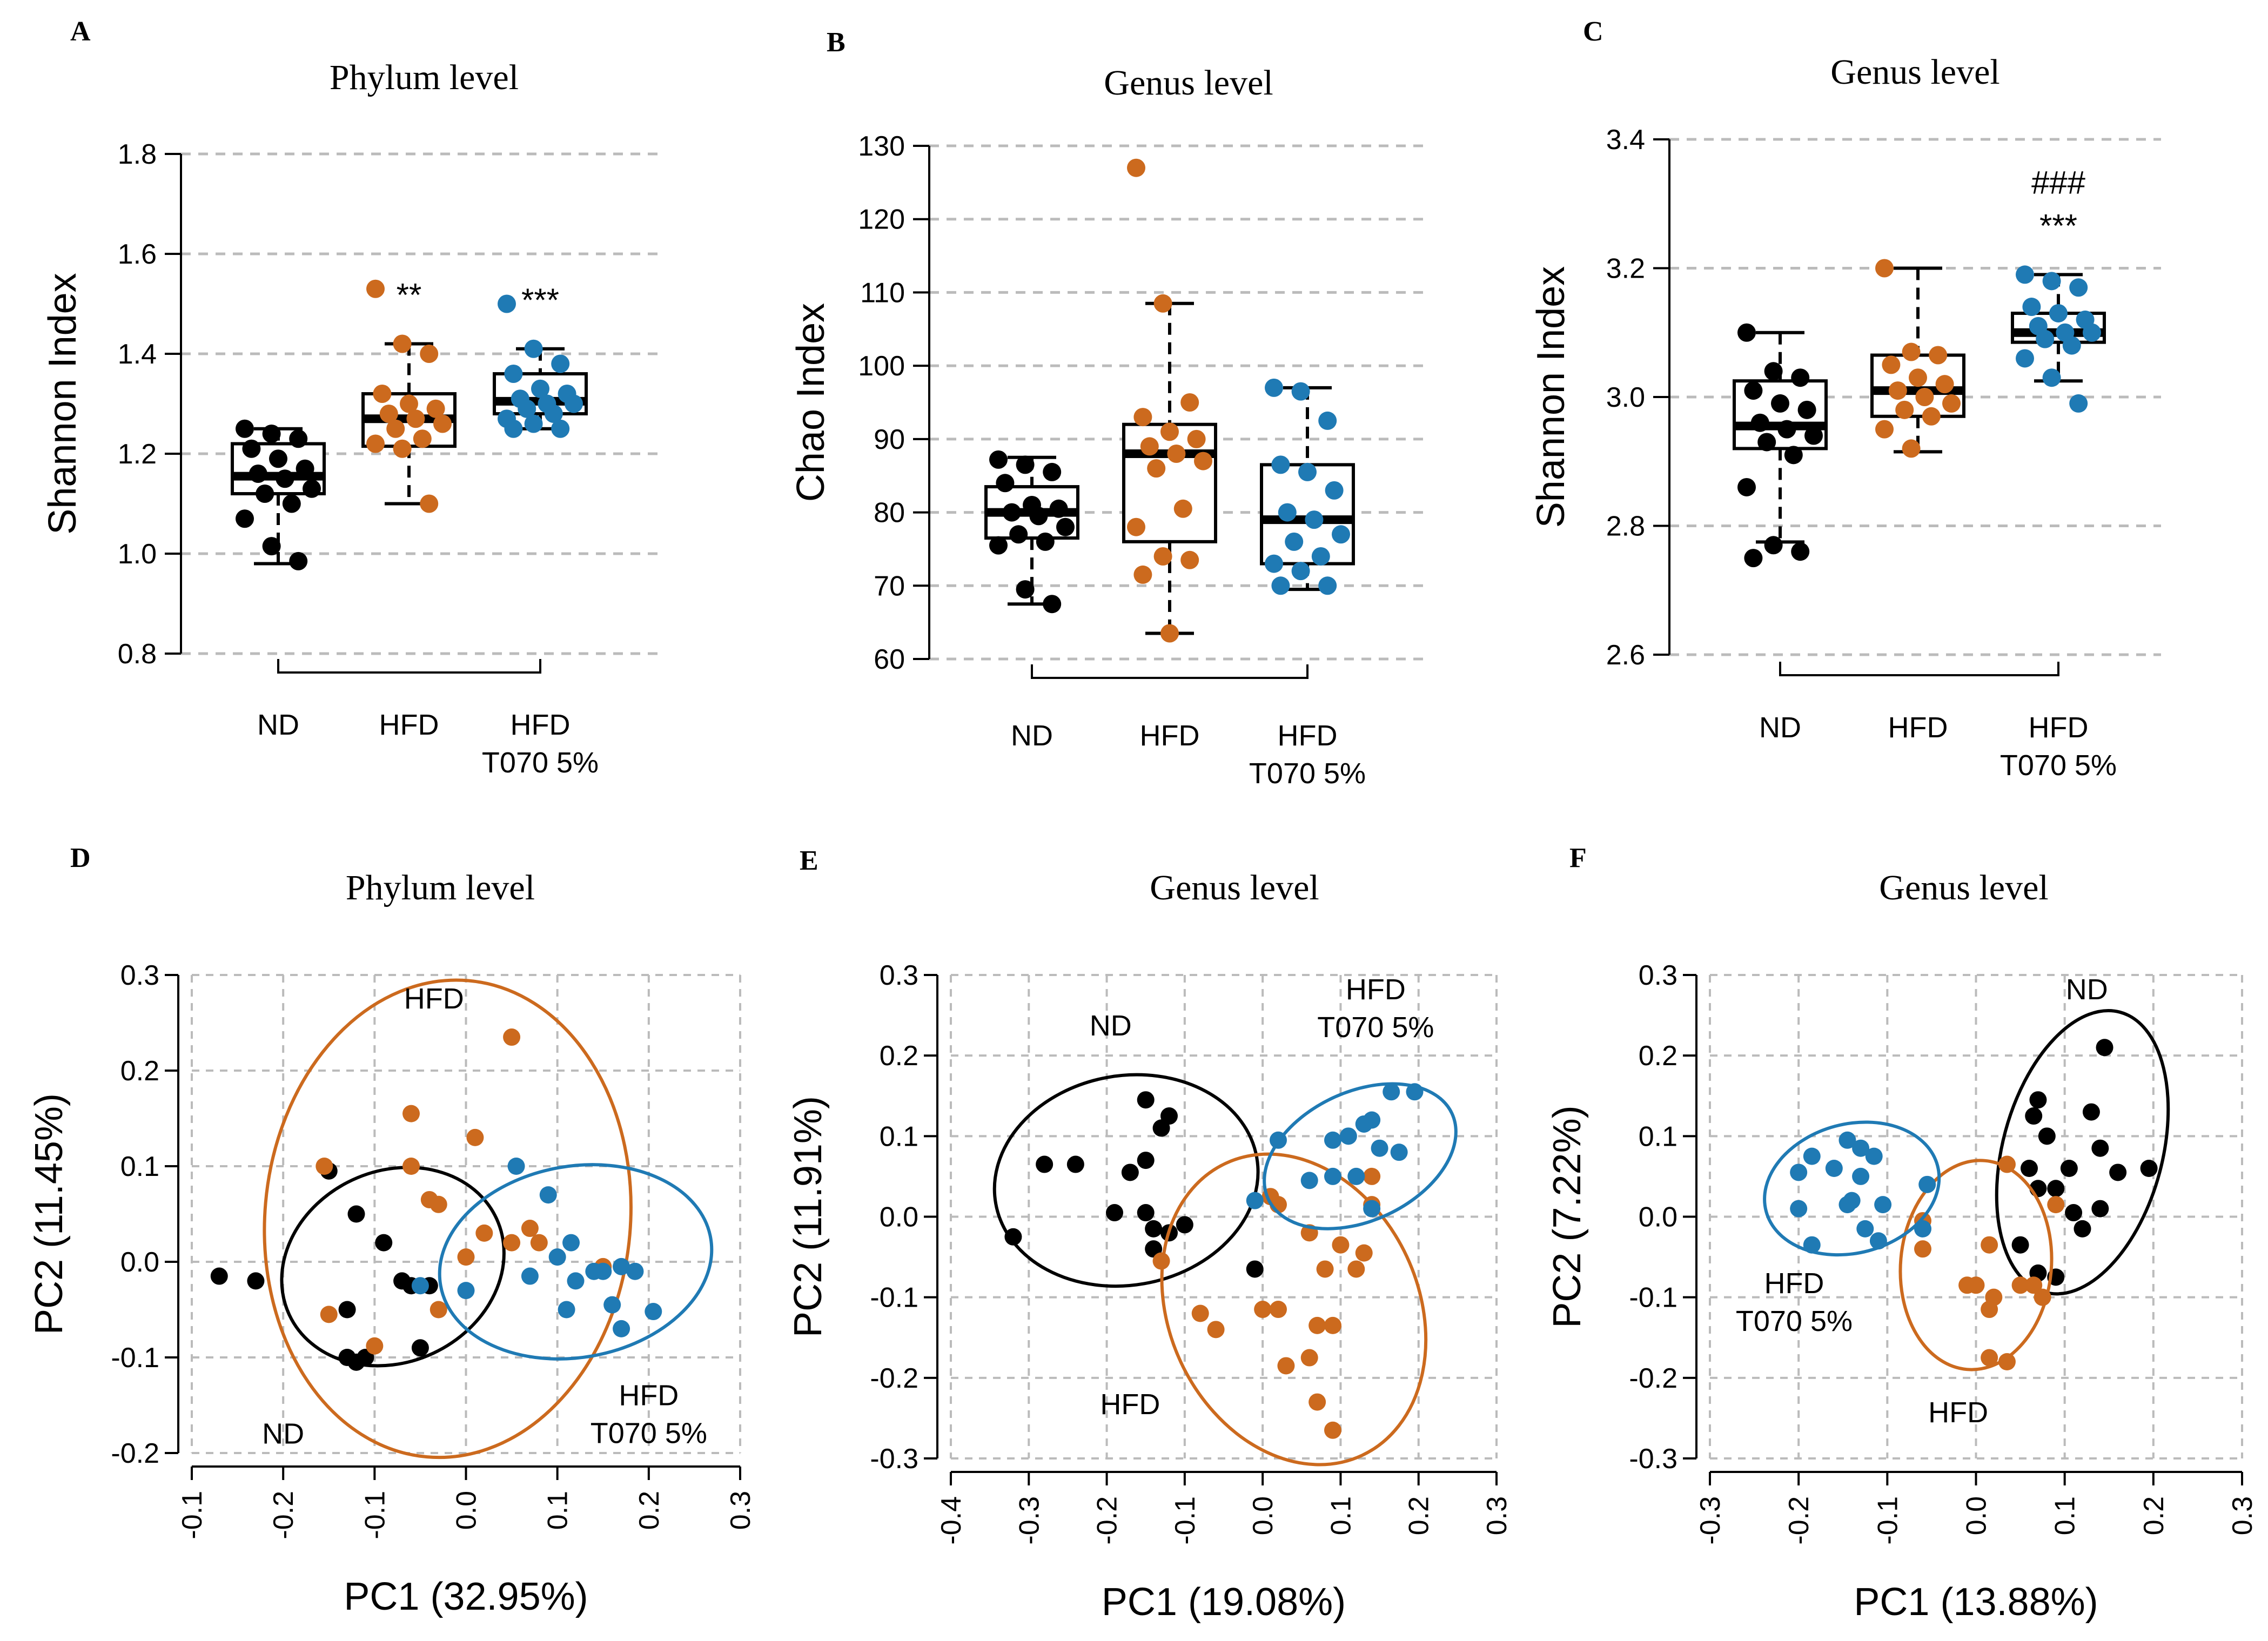 The height and width of the screenshot is (1641, 2268). What do you see at coordinates (889, 659) in the screenshot?
I see `y-tick-label: 60` at bounding box center [889, 659].